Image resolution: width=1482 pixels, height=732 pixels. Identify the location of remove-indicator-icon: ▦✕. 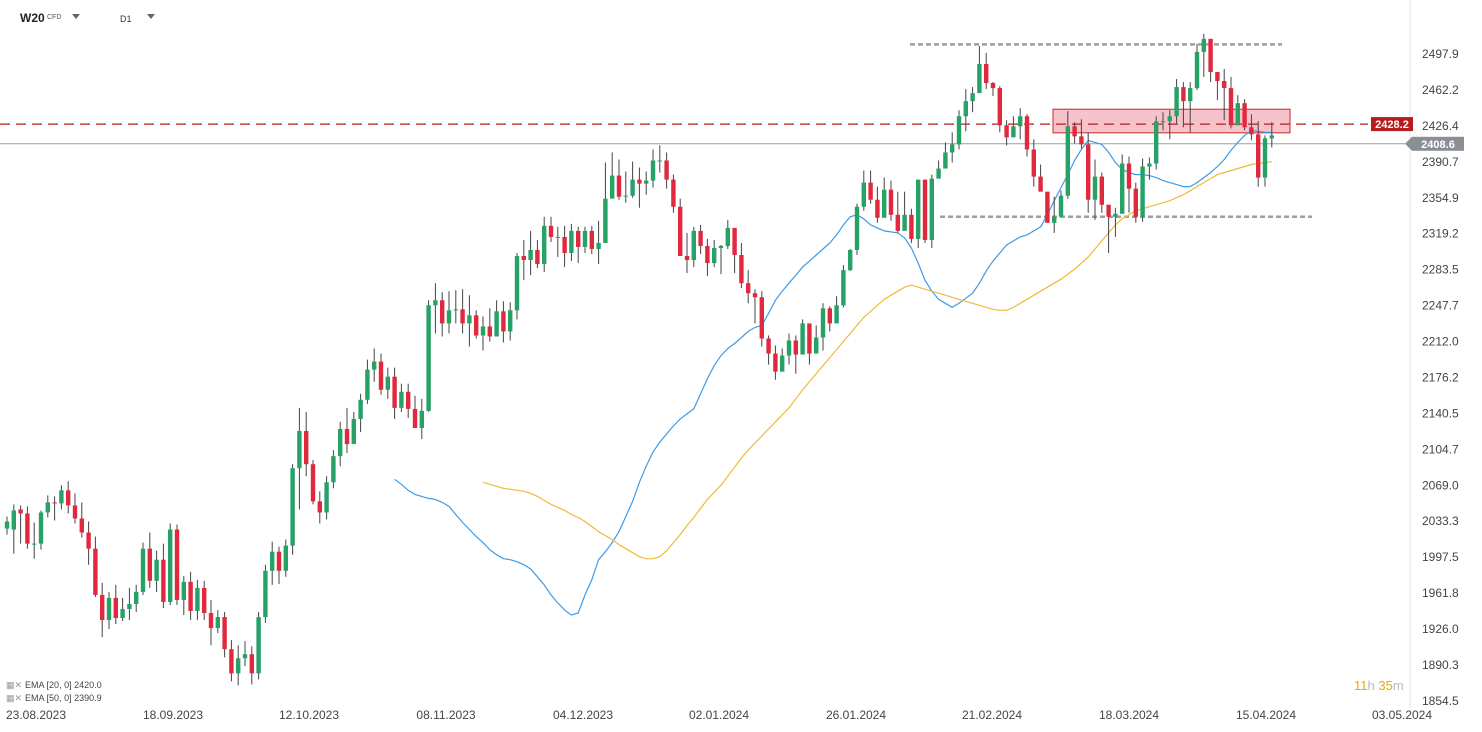
(14, 698).